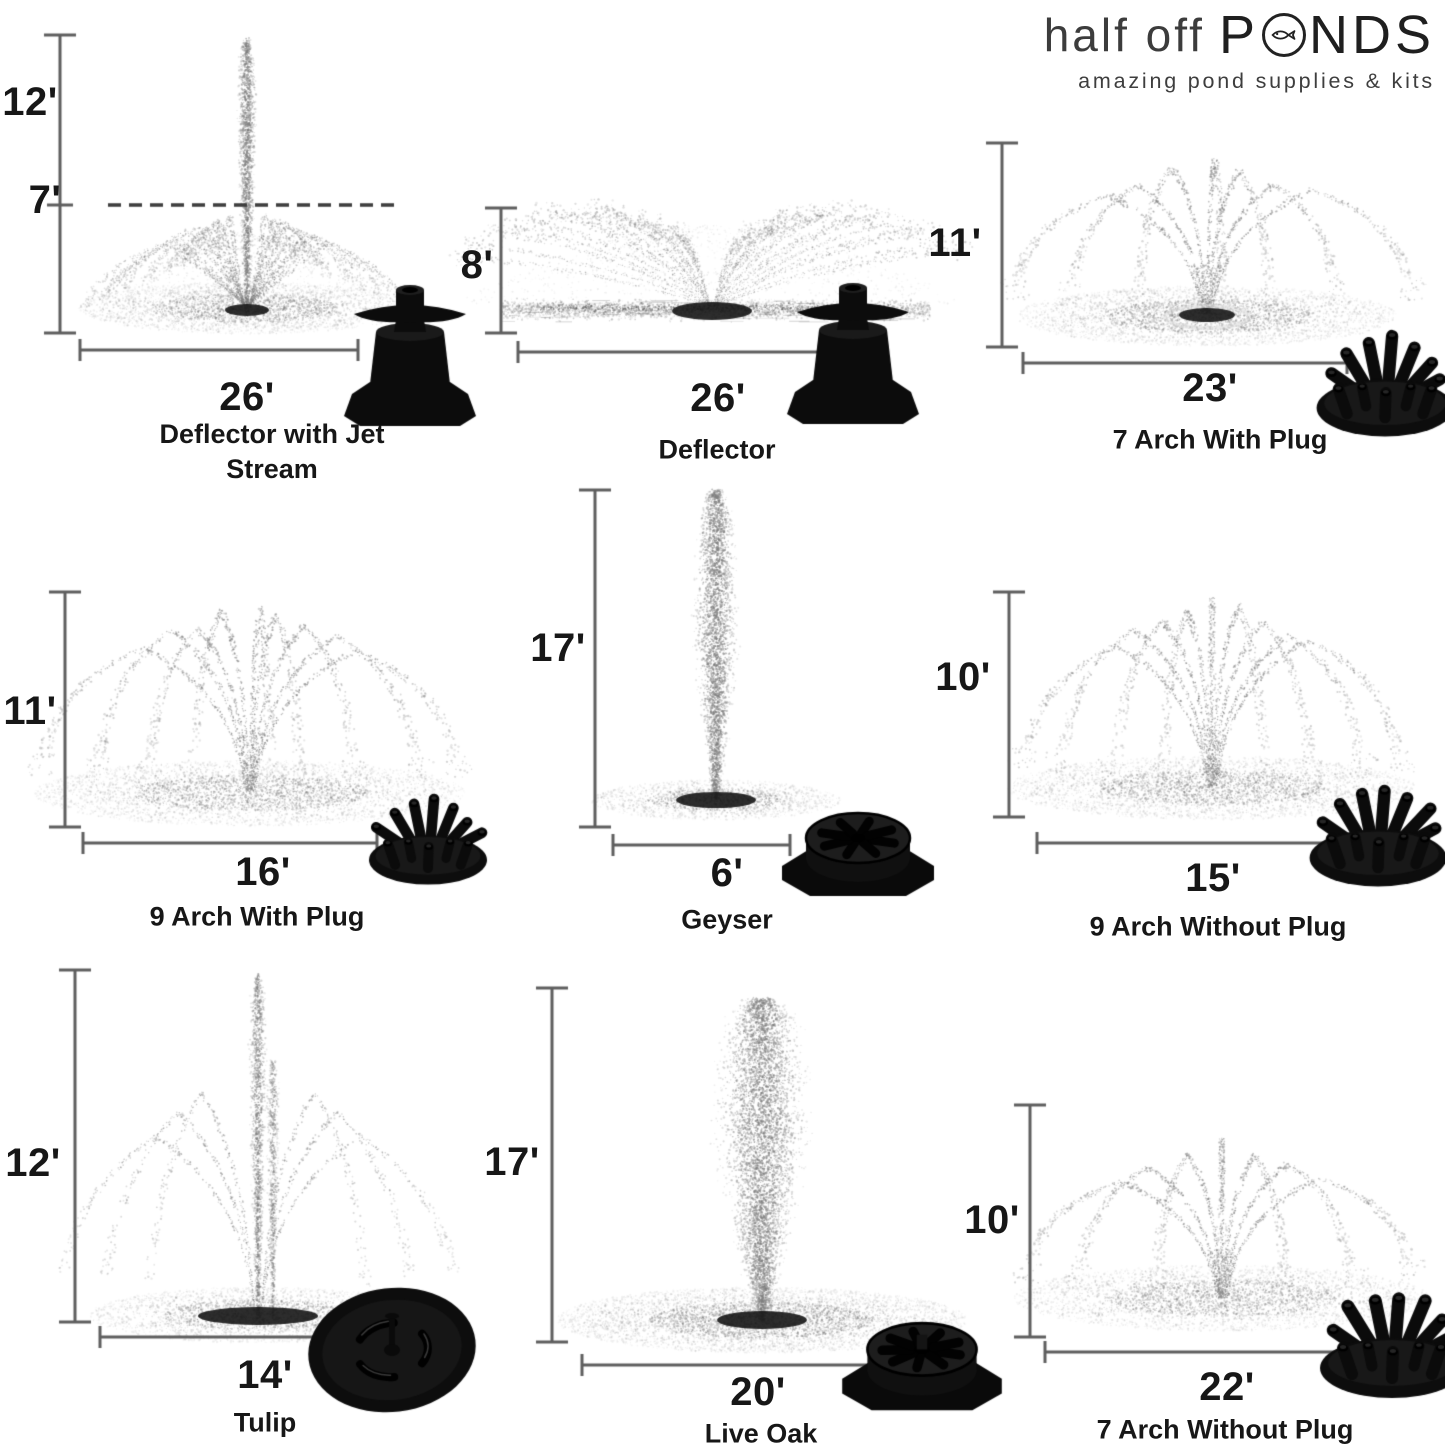  What do you see at coordinates (33, 1163) in the screenshot?
I see `tulip-height-label: 12'` at bounding box center [33, 1163].